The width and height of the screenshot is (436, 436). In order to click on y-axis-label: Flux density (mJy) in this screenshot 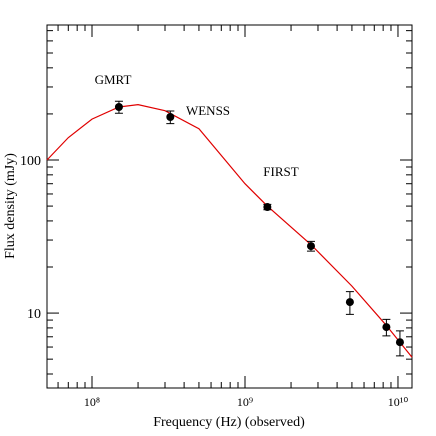, I will do `click(10, 206)`.